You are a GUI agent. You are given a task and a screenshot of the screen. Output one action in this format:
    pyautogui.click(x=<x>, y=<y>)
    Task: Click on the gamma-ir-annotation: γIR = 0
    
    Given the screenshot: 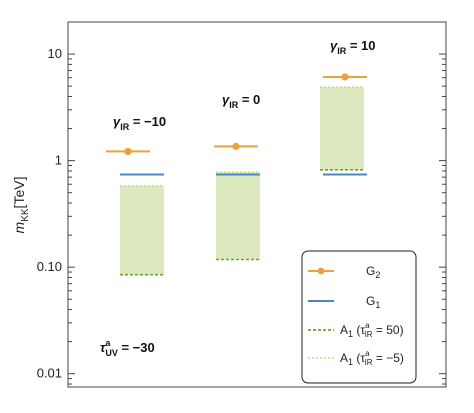 What is the action you would take?
    pyautogui.click(x=241, y=101)
    